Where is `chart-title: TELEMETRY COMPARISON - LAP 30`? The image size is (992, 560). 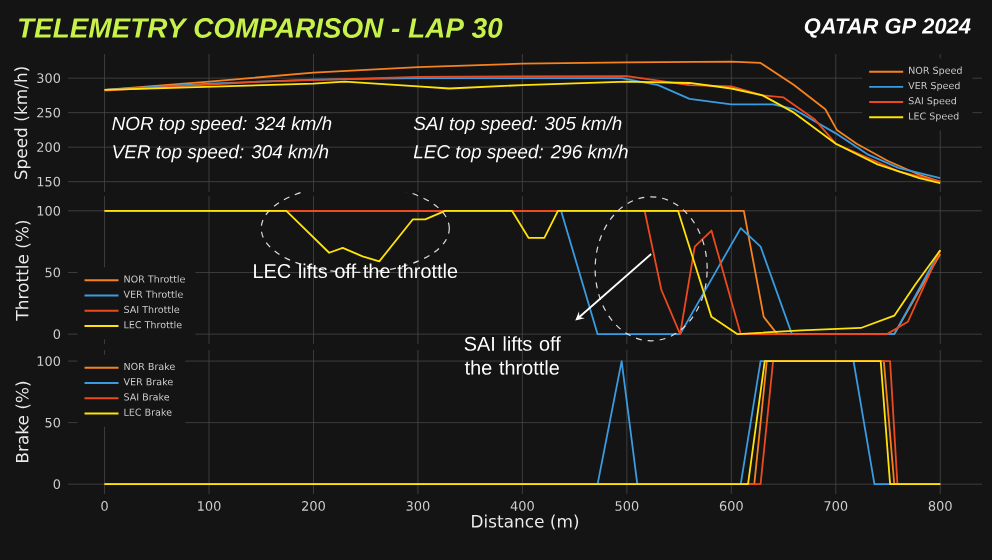 chart-title: TELEMETRY COMPARISON - LAP 30 is located at coordinates (261, 28).